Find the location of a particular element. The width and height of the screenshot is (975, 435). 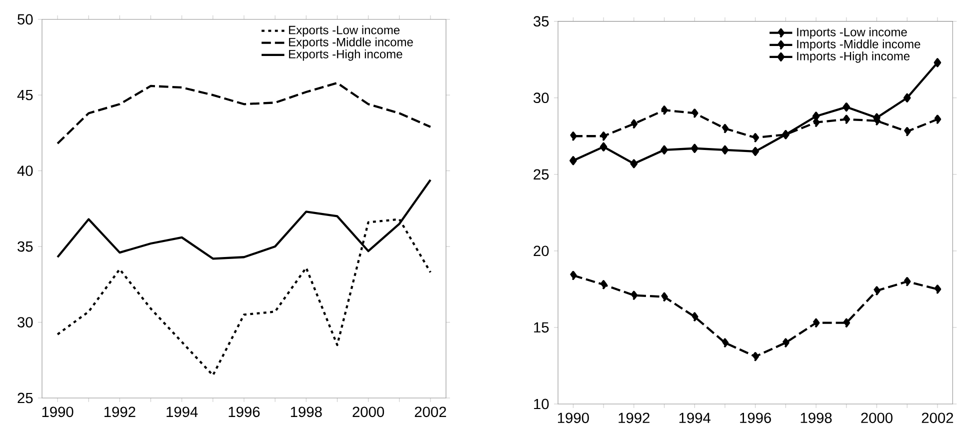

legend-label: Exports -High income is located at coordinates (345, 55).